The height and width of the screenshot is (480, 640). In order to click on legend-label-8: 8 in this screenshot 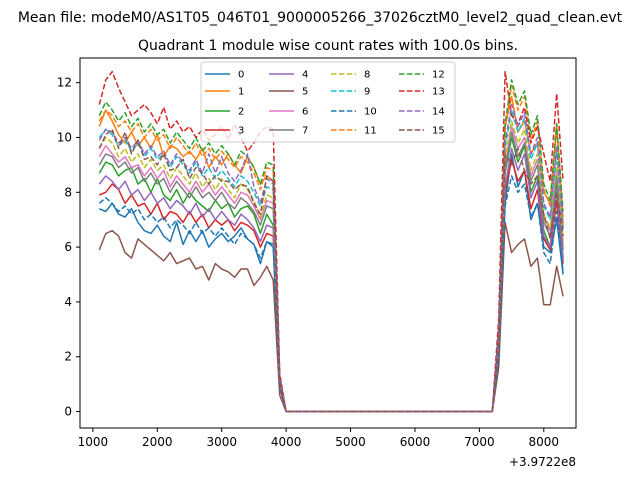, I will do `click(367, 75)`.